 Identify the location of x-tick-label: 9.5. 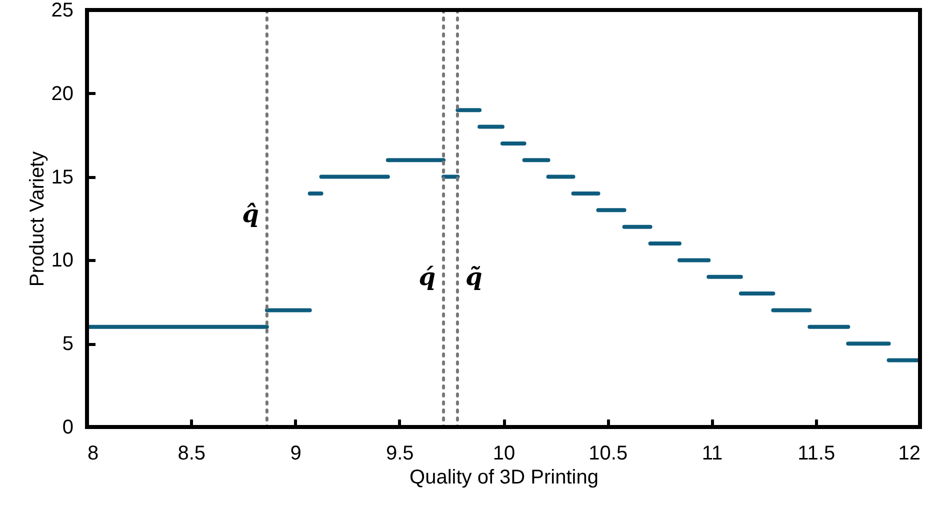
(400, 453).